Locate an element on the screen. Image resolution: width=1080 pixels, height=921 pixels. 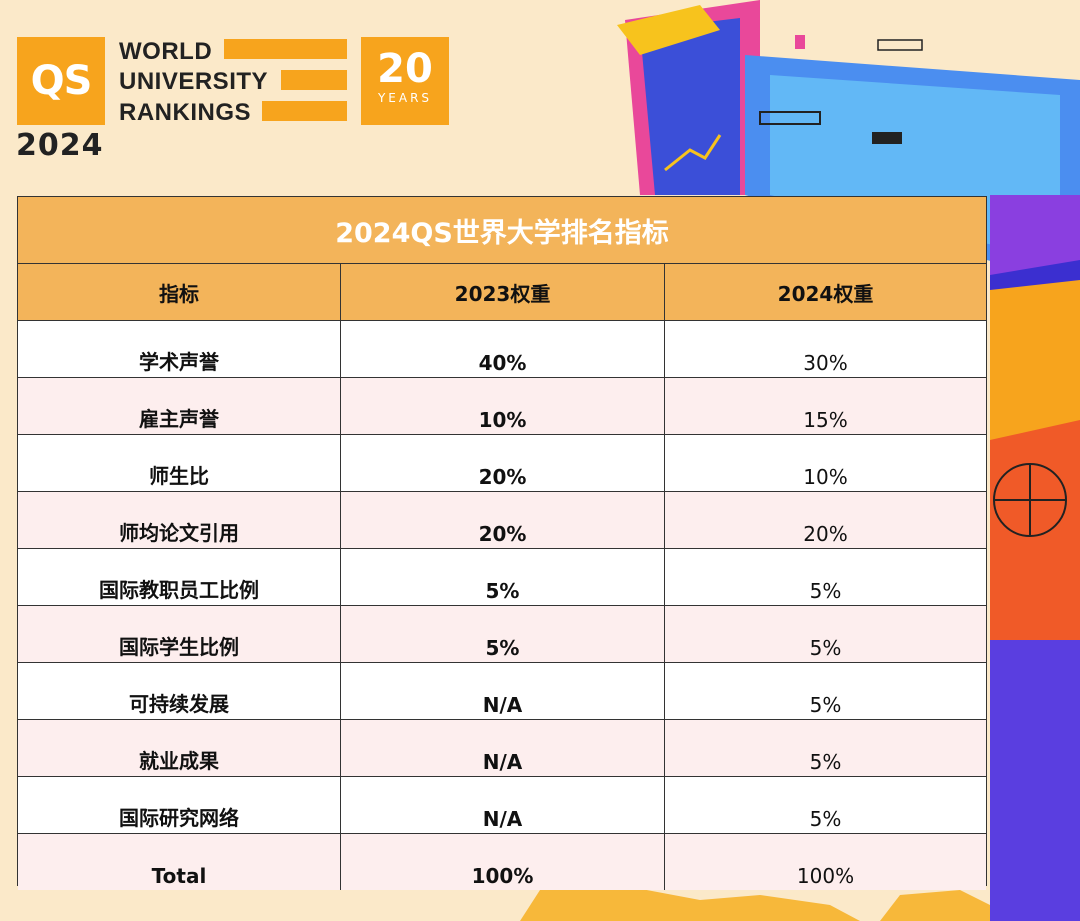
anniversary-number: 20 is located at coordinates (405, 69).